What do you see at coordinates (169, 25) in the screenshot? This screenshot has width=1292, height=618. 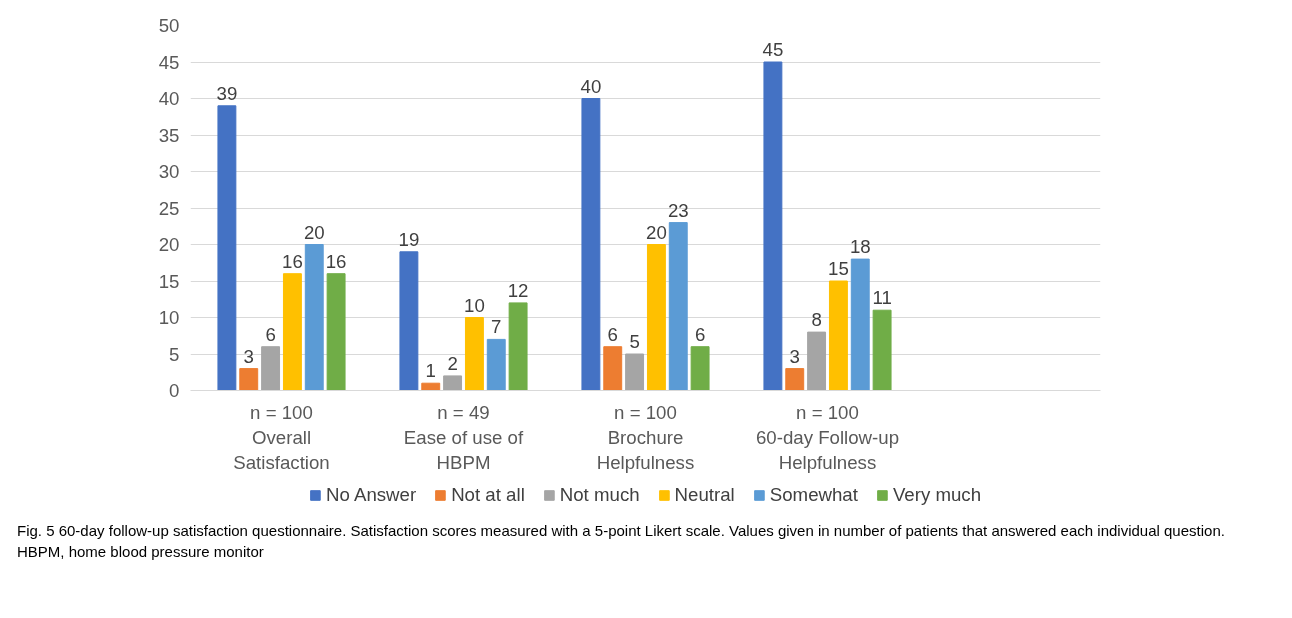 I see `y-tick-label: 50` at bounding box center [169, 25].